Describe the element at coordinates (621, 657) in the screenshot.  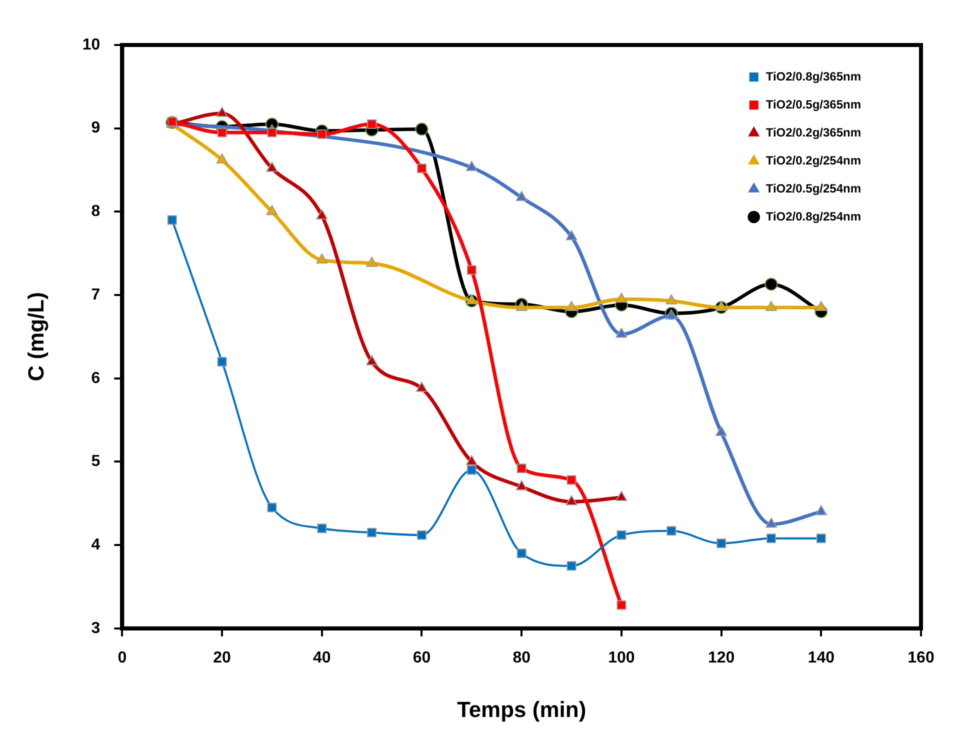
I see `x-tick-label: 100` at that location.